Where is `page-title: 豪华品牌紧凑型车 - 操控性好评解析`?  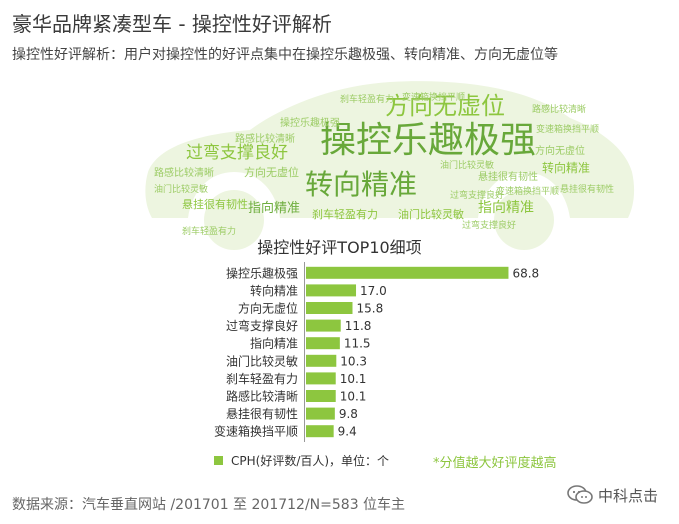 page-title: 豪华品牌紧凑型车 - 操控性好评解析 is located at coordinates (172, 24).